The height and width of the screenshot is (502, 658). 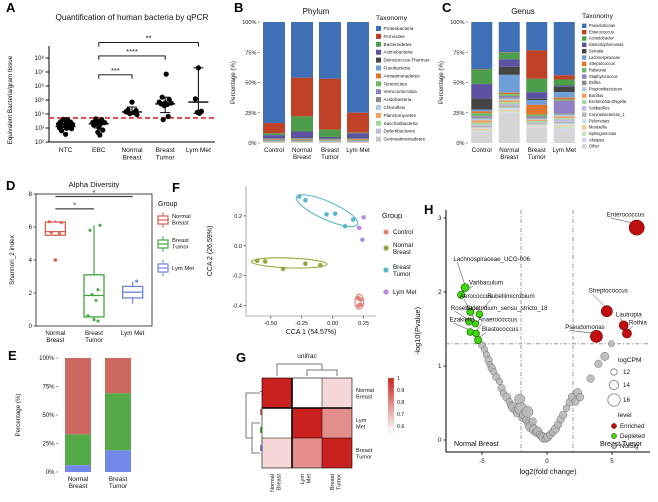 I want to click on legend-title: Taxonomy, so click(x=598, y=16).